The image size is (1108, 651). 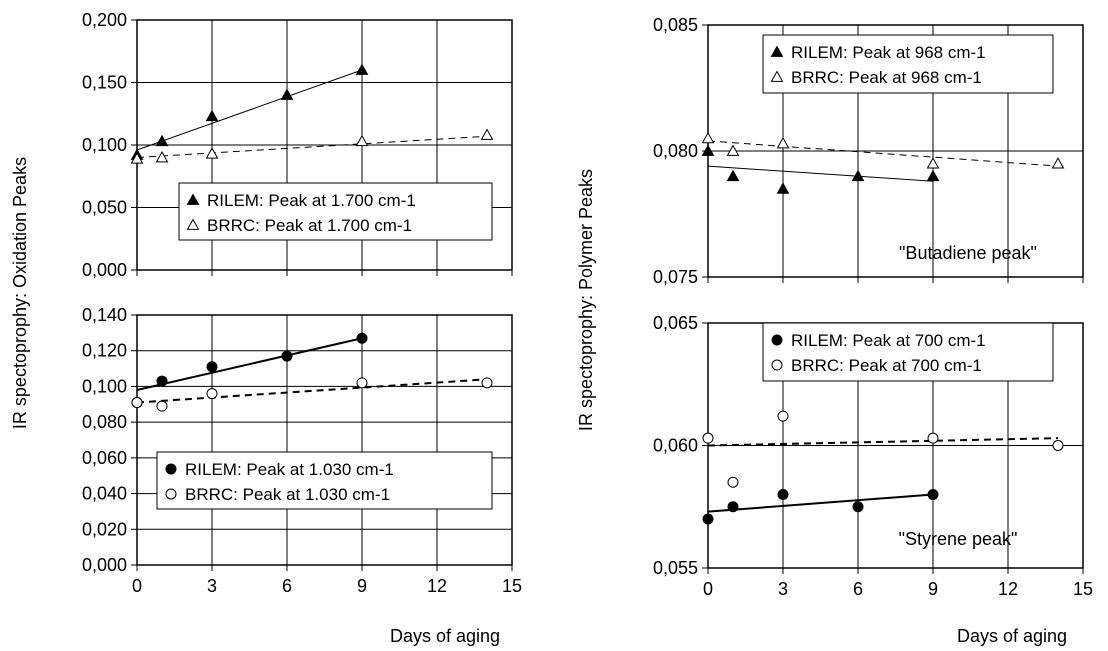 What do you see at coordinates (675, 568) in the screenshot?
I see `y-tick-label: 0,055` at bounding box center [675, 568].